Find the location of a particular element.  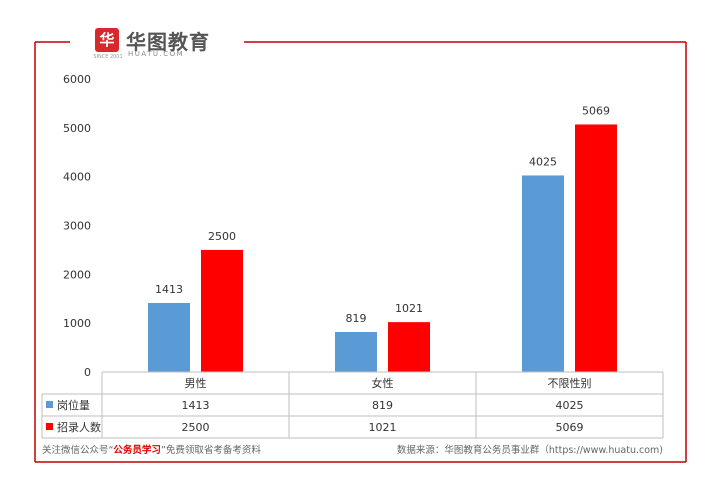

logo-since: SINCE 2001 is located at coordinates (108, 57).